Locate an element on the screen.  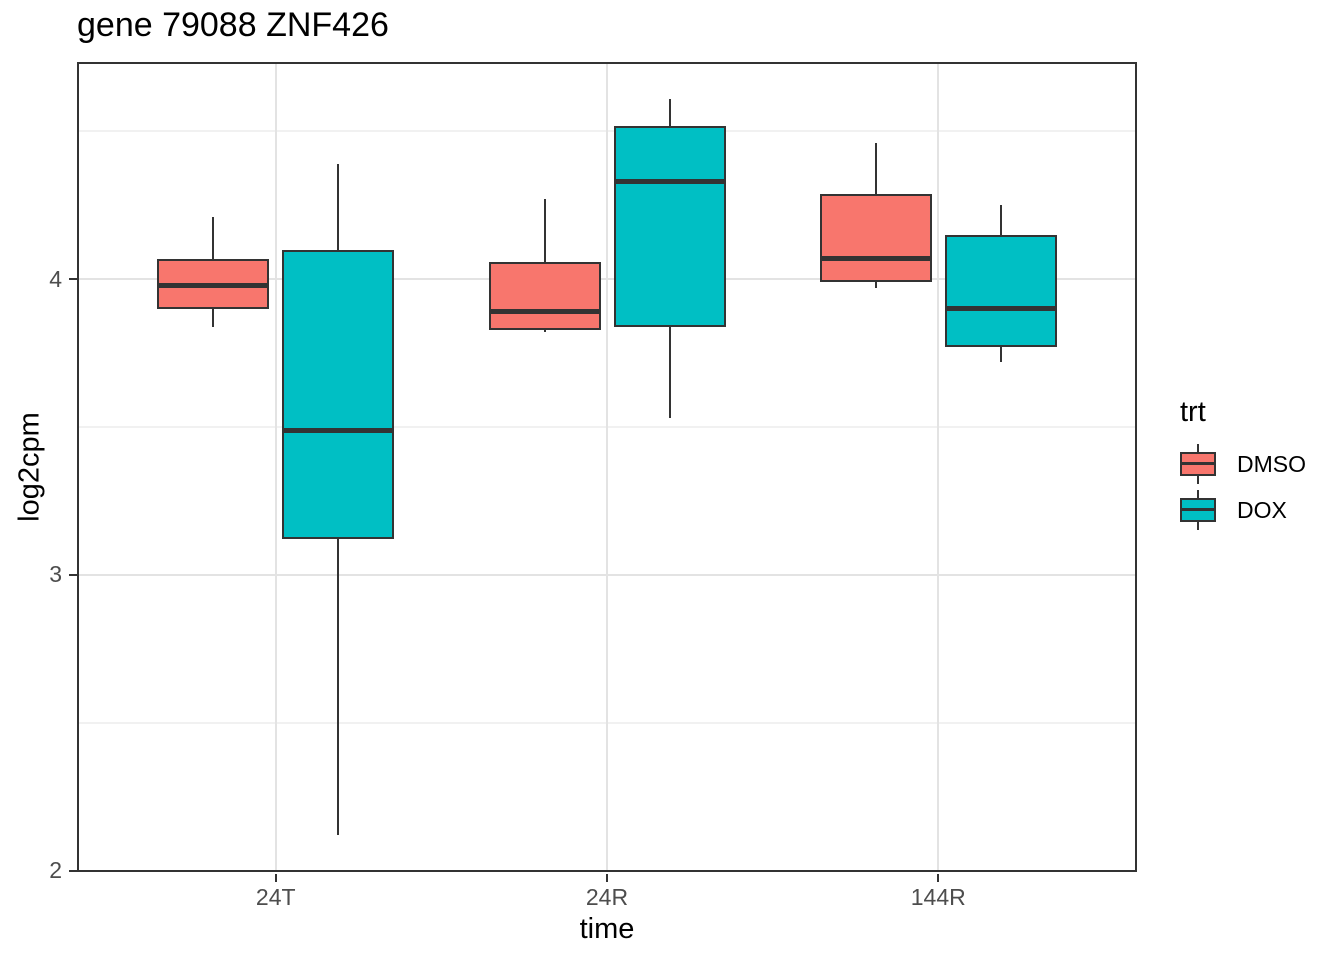
plot-title: gene 79088 ZNF426 is located at coordinates (233, 25).